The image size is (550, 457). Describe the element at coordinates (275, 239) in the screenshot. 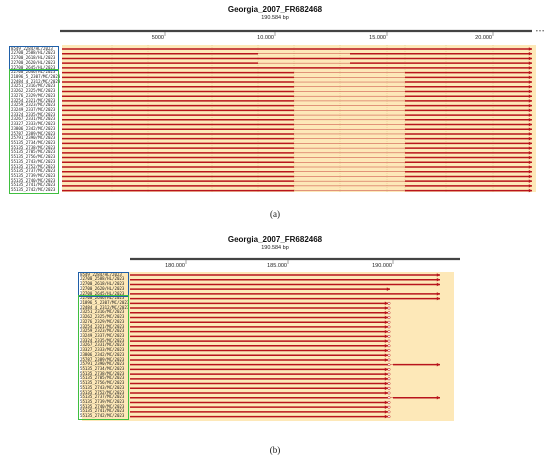

I see `panel-b-title: Georgia_2007_FR682468` at that location.